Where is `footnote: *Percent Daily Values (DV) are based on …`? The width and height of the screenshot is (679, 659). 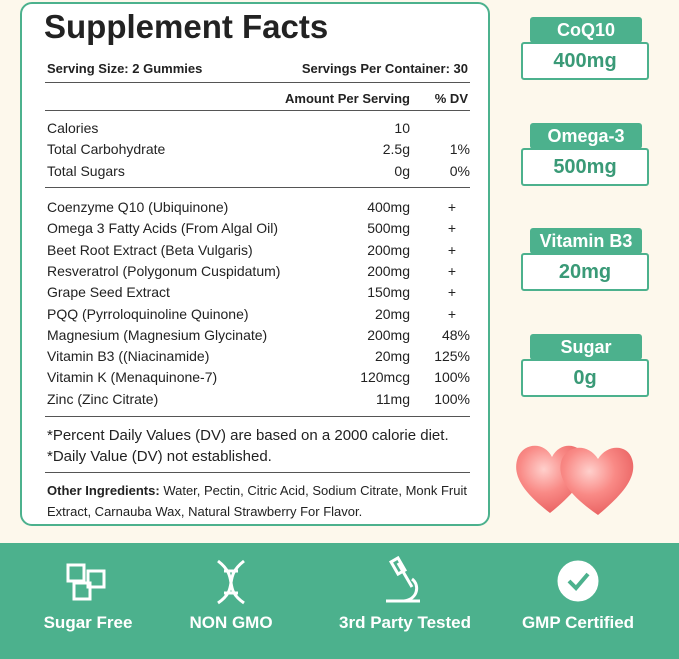 footnote: *Percent Daily Values (DV) are based on … is located at coordinates (248, 435).